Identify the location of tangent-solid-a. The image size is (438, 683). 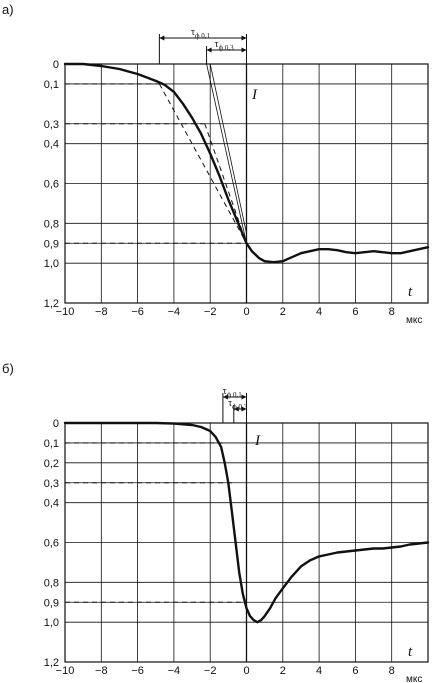
(226, 153).